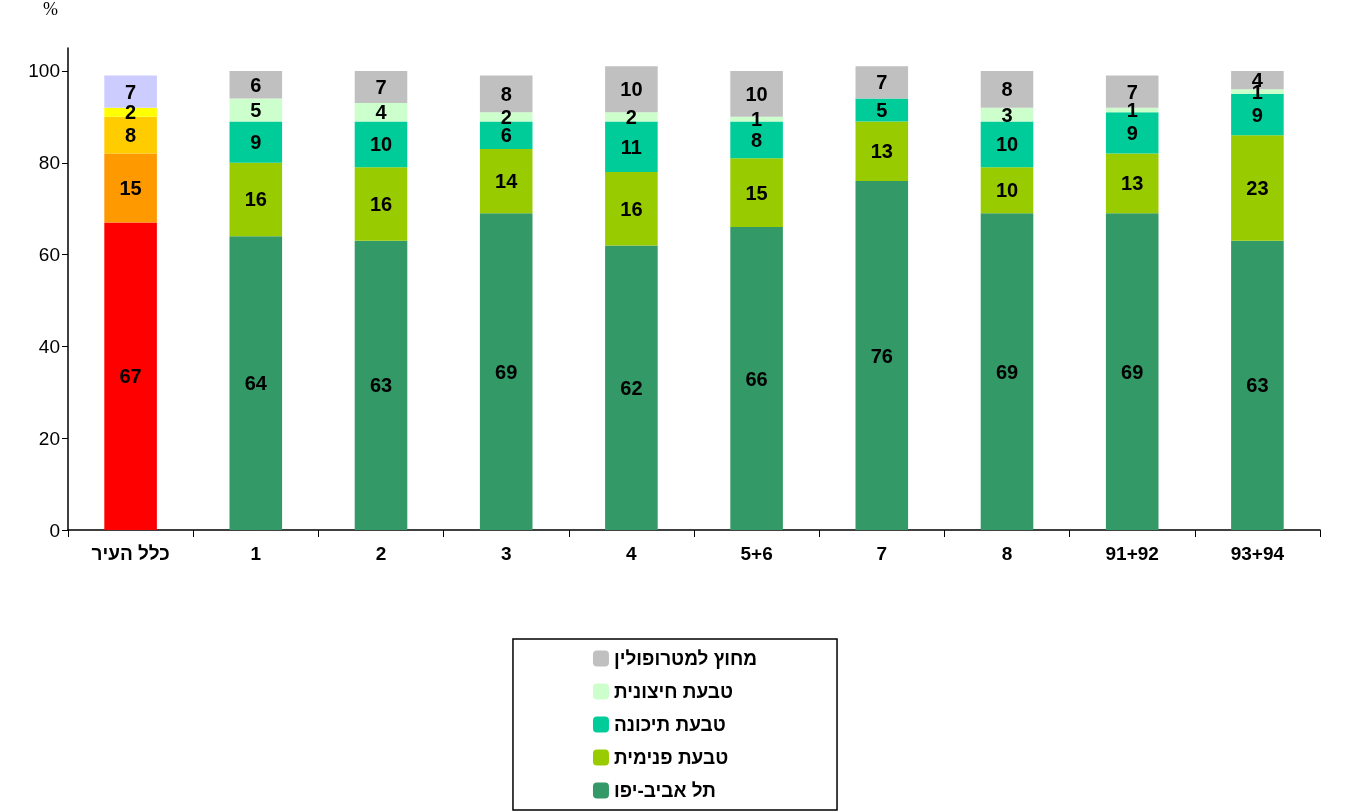 This screenshot has width=1350, height=812. What do you see at coordinates (664, 790) in the screenshot?
I see `legend-label: תל אביב-יפו` at bounding box center [664, 790].